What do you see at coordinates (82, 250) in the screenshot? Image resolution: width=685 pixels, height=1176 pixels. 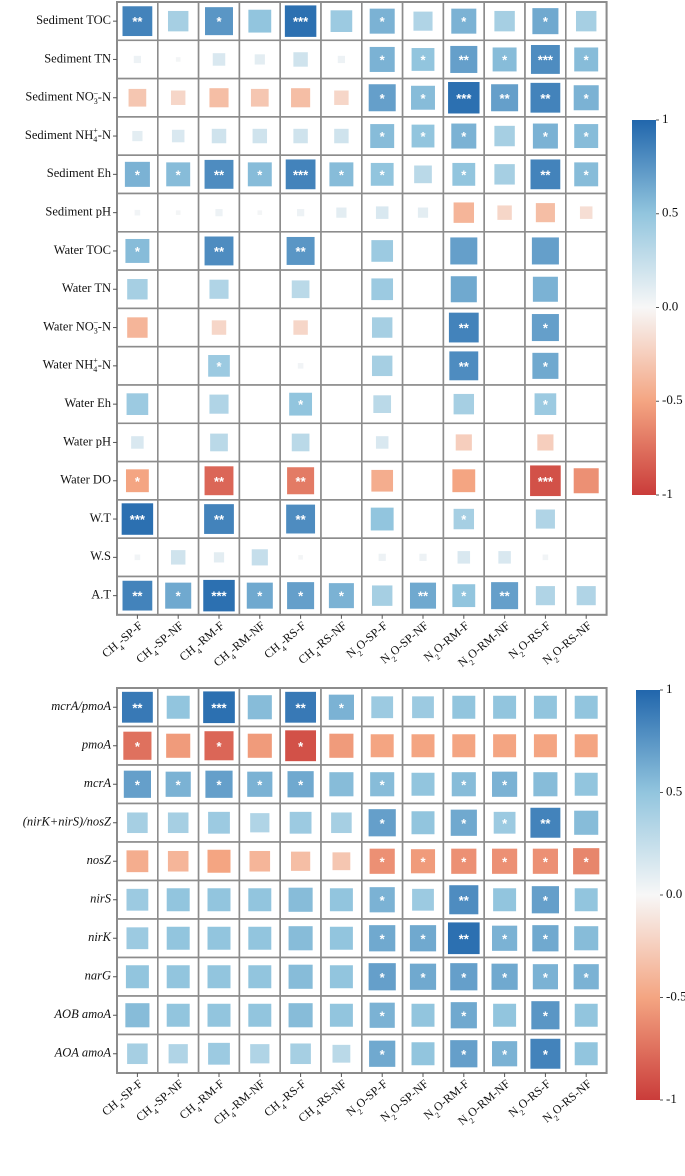 I see `row-label-water-toc: Water TOC` at bounding box center [82, 250].